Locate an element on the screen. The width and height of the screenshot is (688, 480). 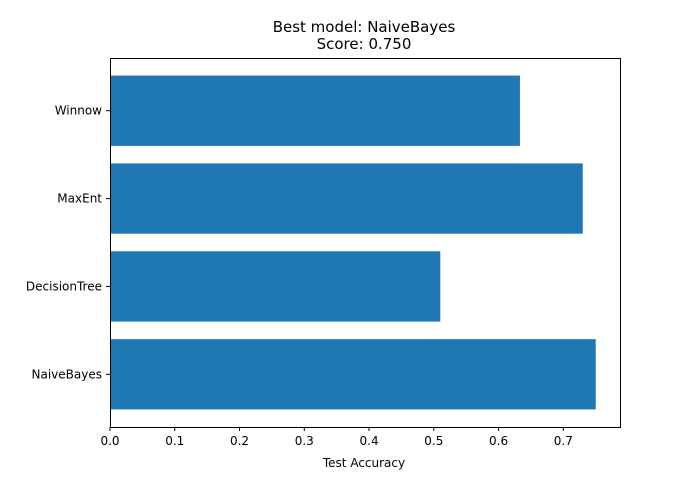
bar-winnow is located at coordinates (315, 110).